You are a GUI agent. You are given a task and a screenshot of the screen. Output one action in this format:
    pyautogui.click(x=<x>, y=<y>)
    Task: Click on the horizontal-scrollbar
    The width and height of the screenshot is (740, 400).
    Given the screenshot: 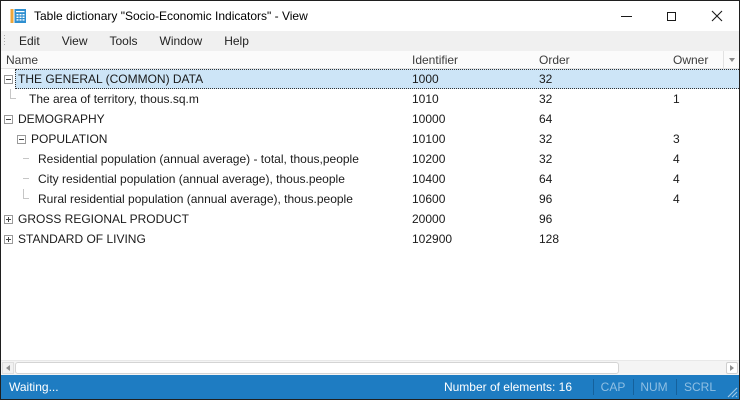 What is the action you would take?
    pyautogui.click(x=370, y=367)
    